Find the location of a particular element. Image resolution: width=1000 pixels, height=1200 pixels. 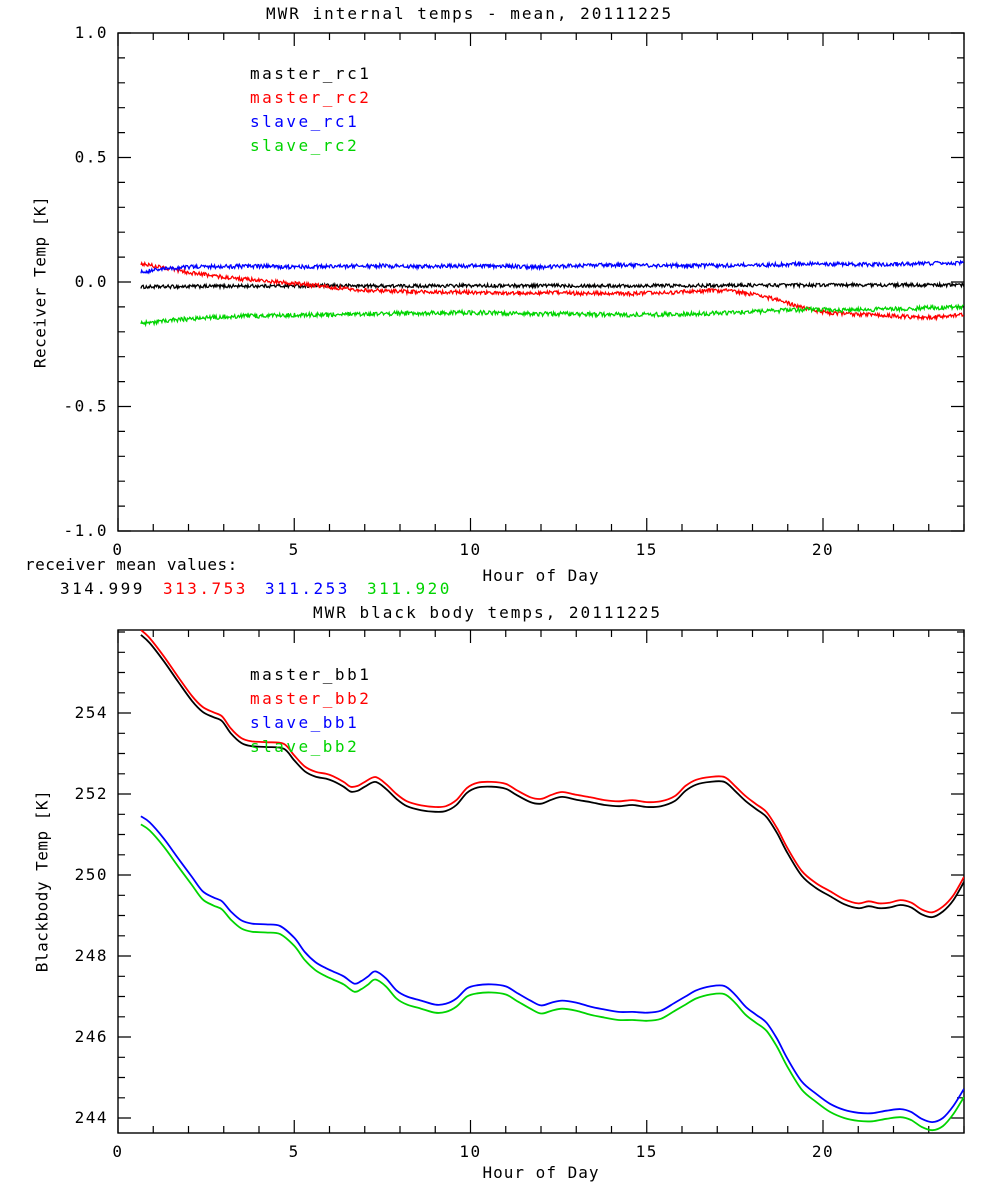

series-line-master_rc2 is located at coordinates (552, 291).